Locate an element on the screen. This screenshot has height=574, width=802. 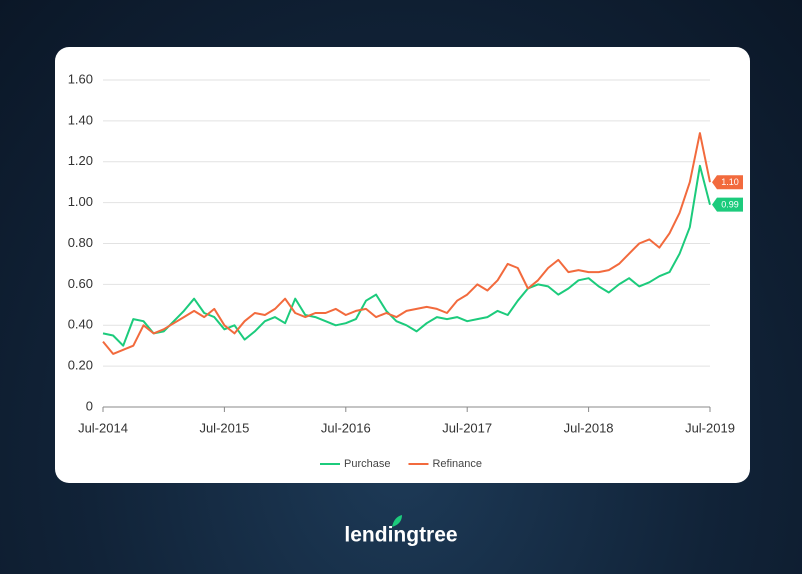
y-tick-label: 0.80 is located at coordinates (80, 242).